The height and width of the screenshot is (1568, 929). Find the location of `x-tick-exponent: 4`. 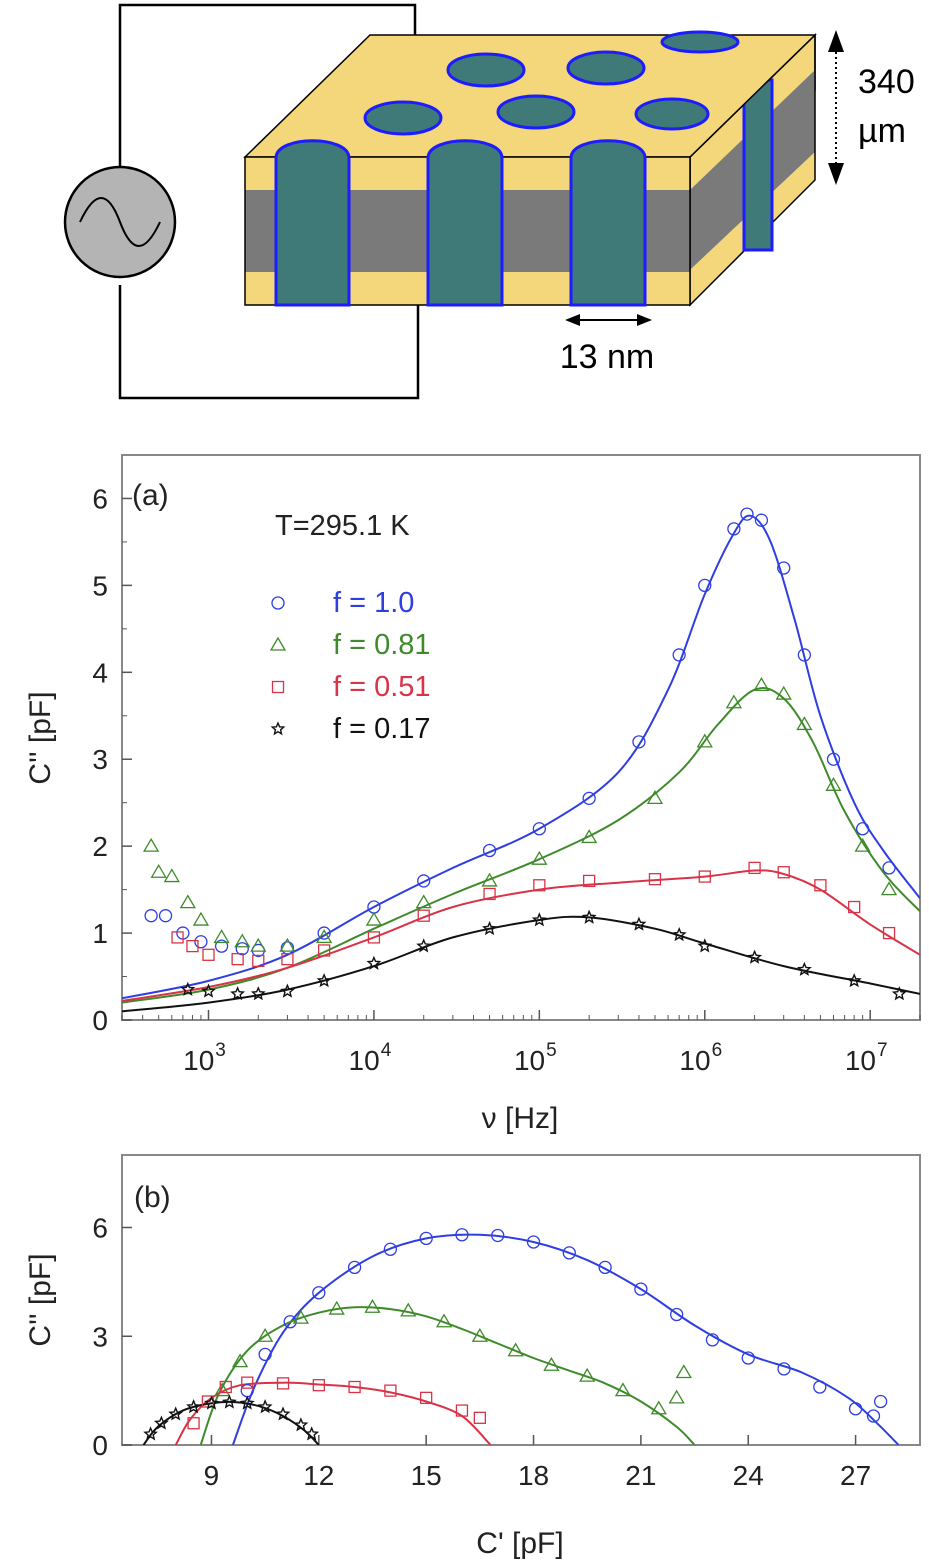

x-tick-exponent: 4 is located at coordinates (386, 1050).